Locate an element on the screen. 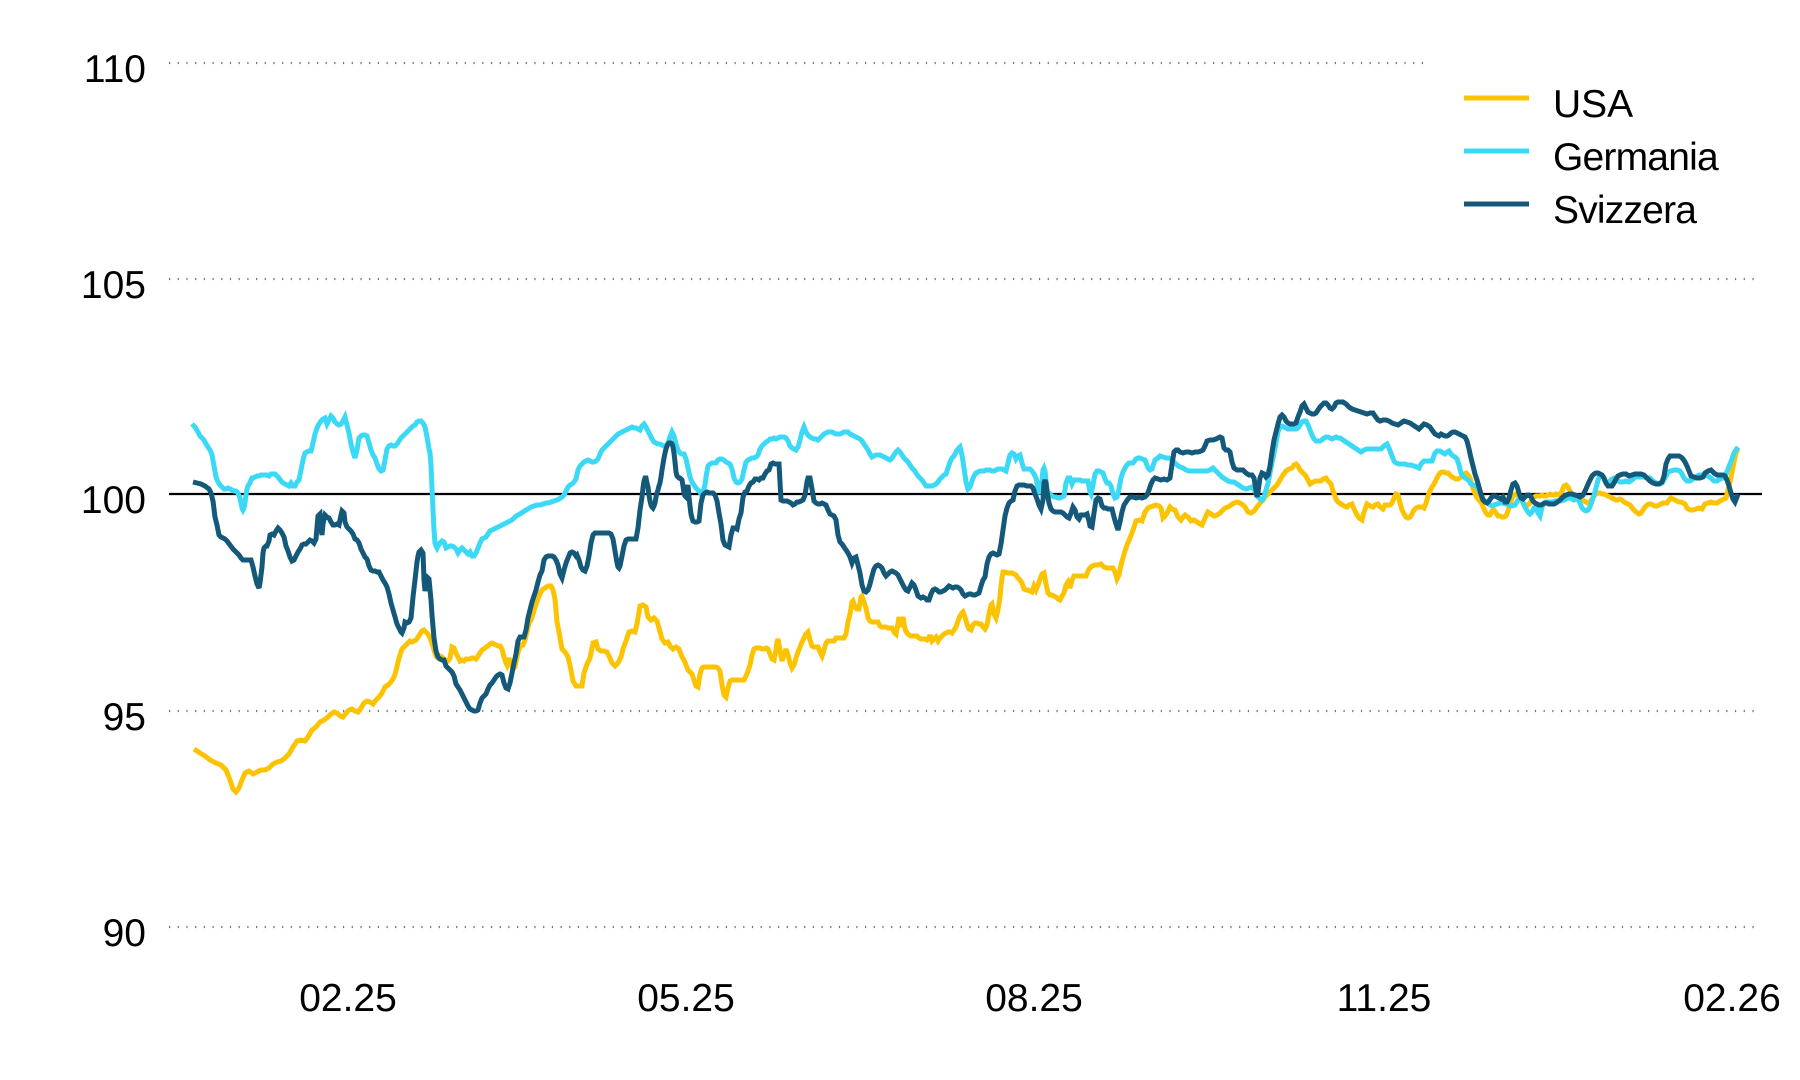 This screenshot has height=1080, width=1800. svg-text: 02.26 is located at coordinates (1732, 998).